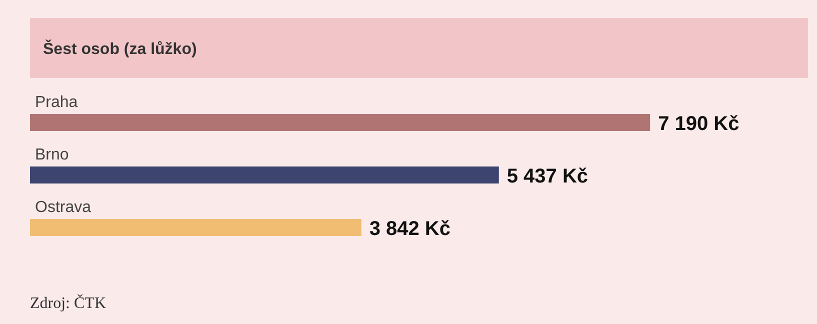 This screenshot has width=817, height=324. I want to click on data-label: 7 190 Kč, so click(699, 124).